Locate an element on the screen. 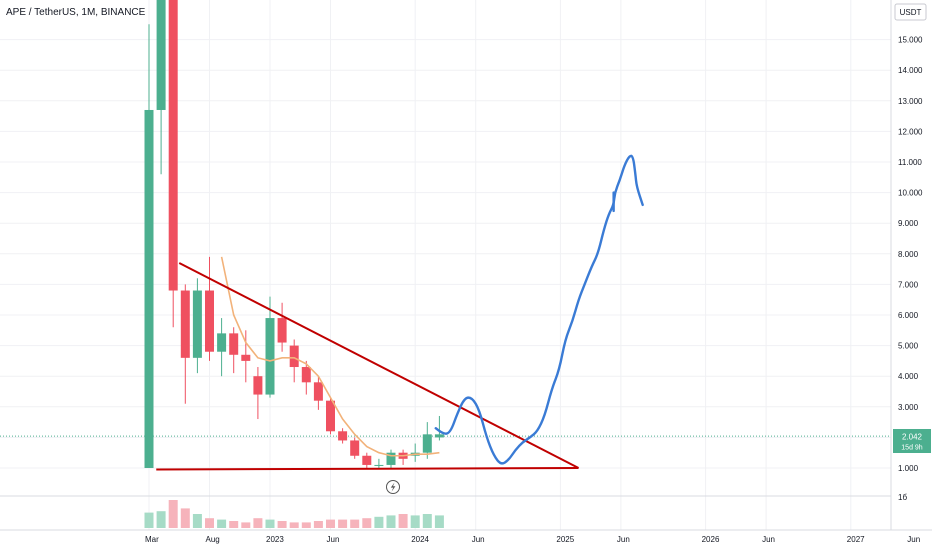 The width and height of the screenshot is (932, 550). price-tick-label: 14.000 is located at coordinates (910, 70).